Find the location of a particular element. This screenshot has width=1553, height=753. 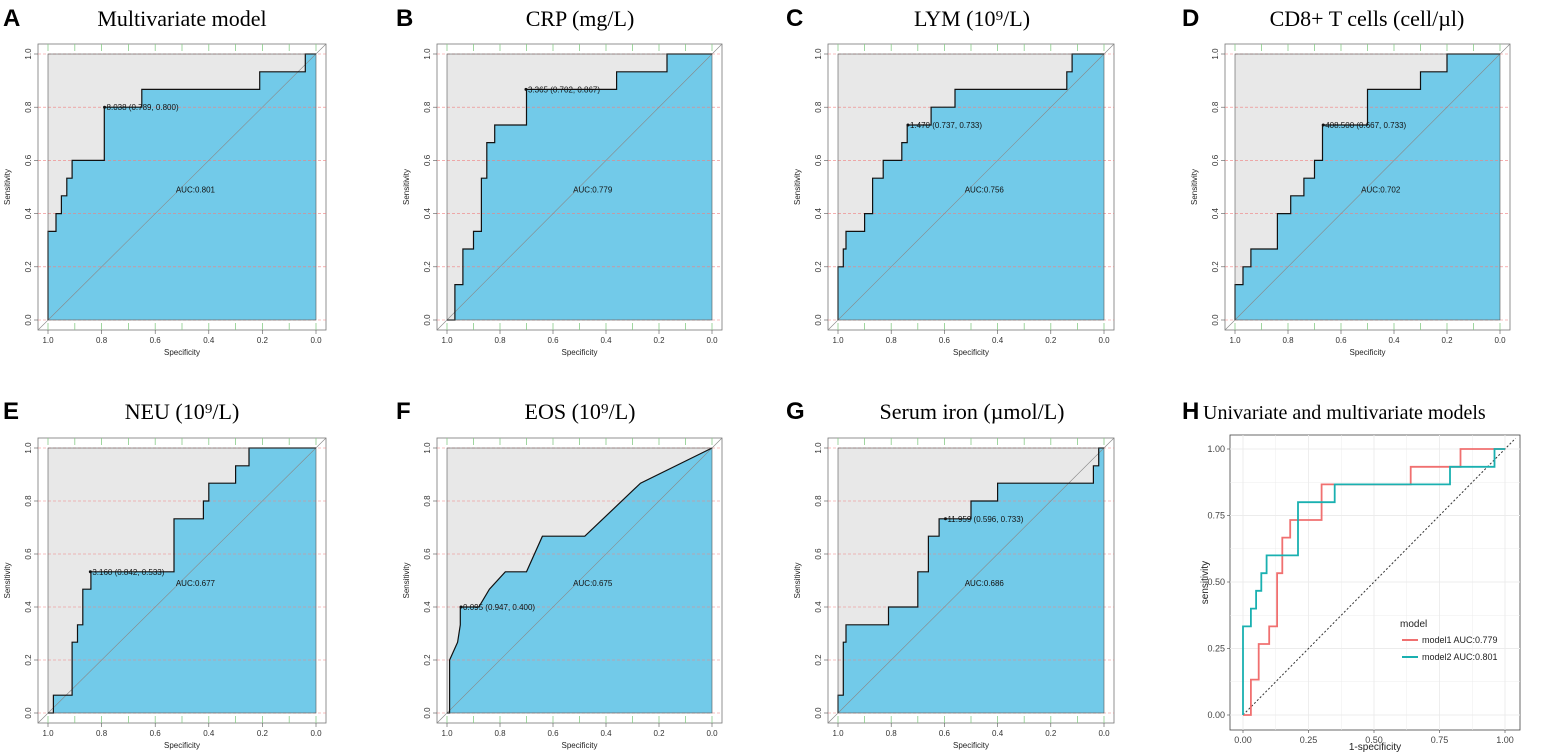

chart-title: CD8+ T cells (cell/µl) is located at coordinates (1367, 18).